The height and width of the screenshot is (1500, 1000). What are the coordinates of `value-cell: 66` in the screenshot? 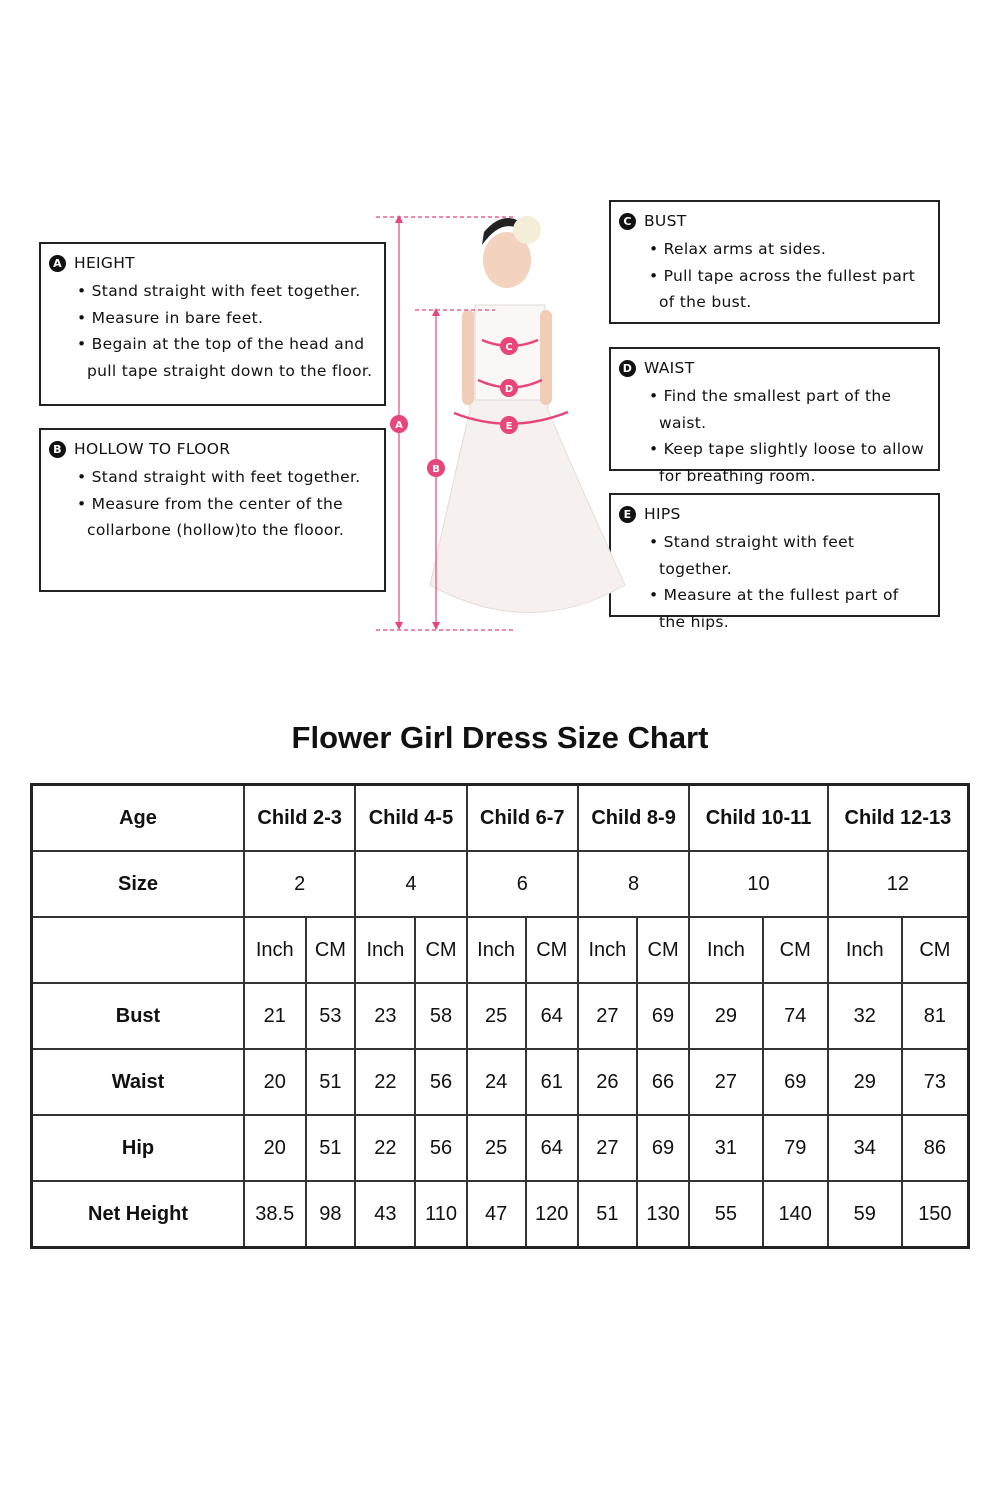 It's located at (663, 1082).